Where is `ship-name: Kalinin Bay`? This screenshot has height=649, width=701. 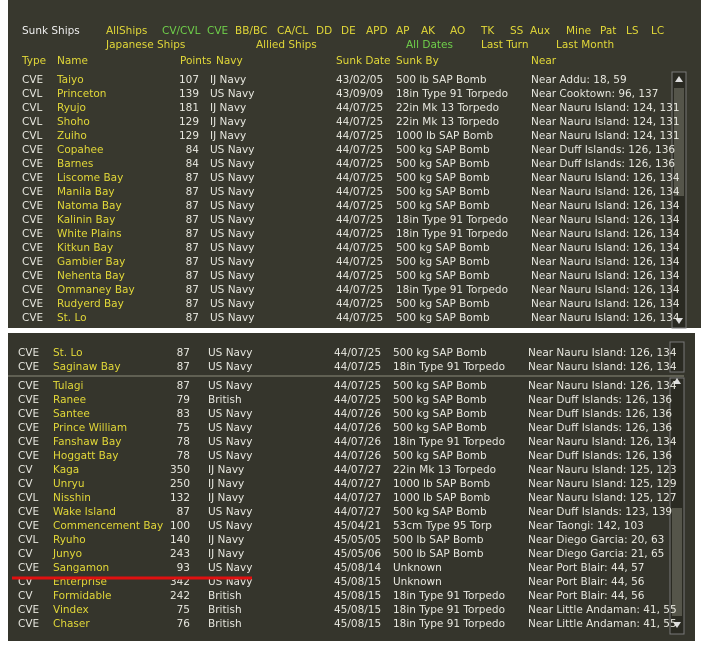 ship-name: Kalinin Bay is located at coordinates (86, 220).